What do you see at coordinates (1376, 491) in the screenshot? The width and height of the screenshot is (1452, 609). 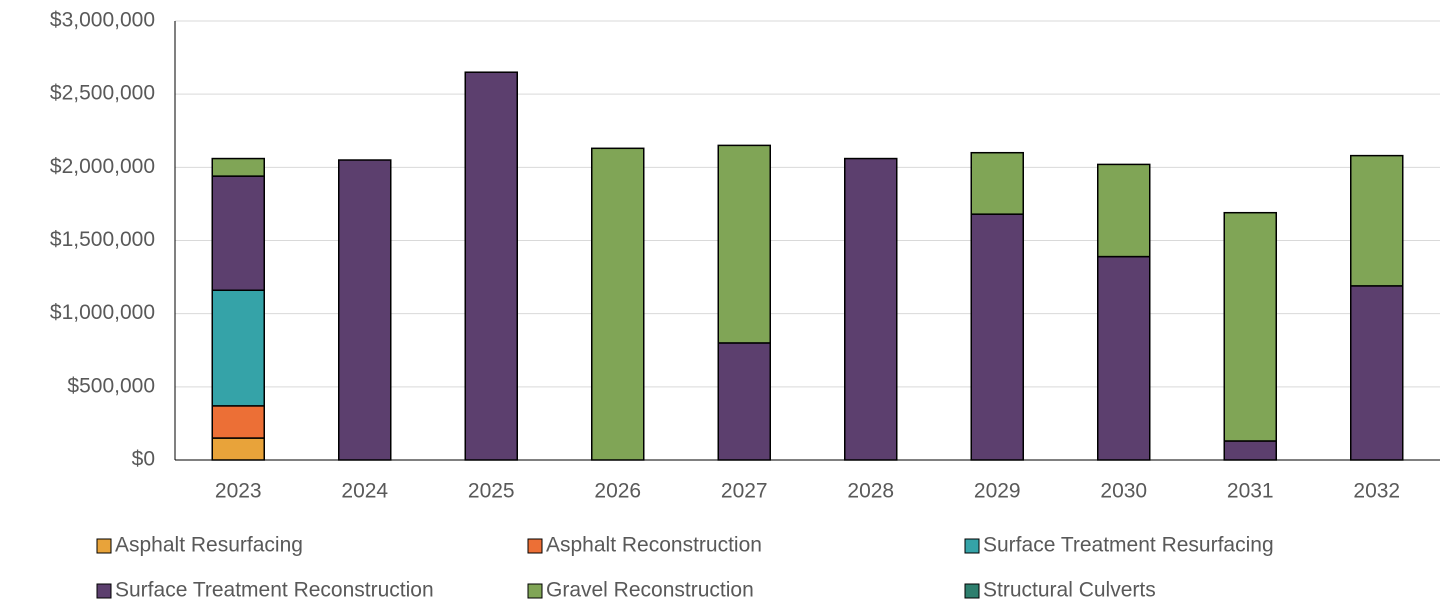 I see `x-tick-label: 2032` at bounding box center [1376, 491].